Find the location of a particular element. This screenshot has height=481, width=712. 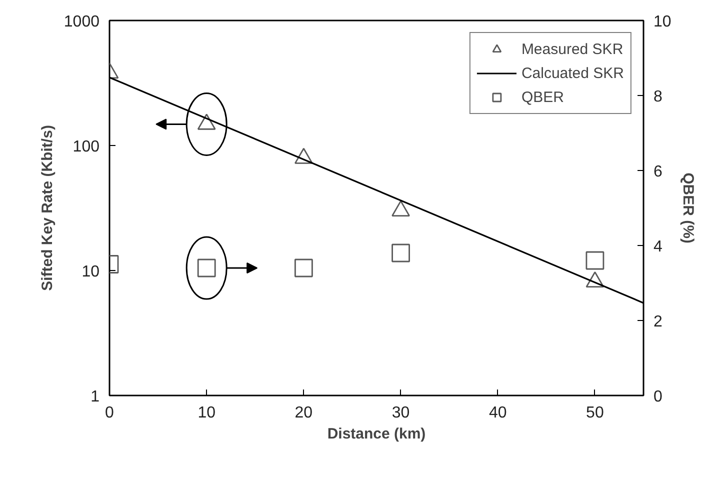

x-tick-label: 40 is located at coordinates (497, 413).